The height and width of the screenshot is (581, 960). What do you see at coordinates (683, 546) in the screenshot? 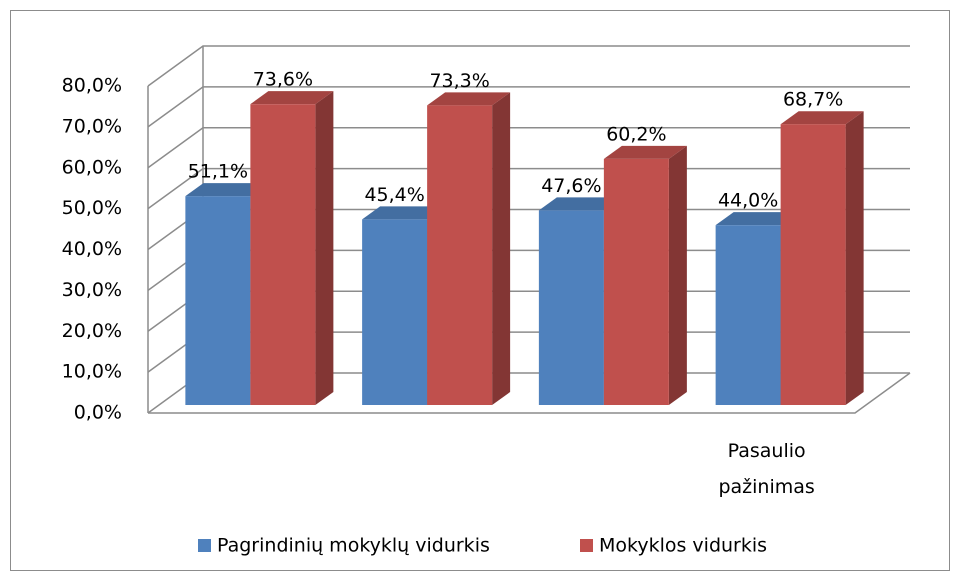
I see `legend-label: Mokyklos vidurkis` at bounding box center [683, 546].